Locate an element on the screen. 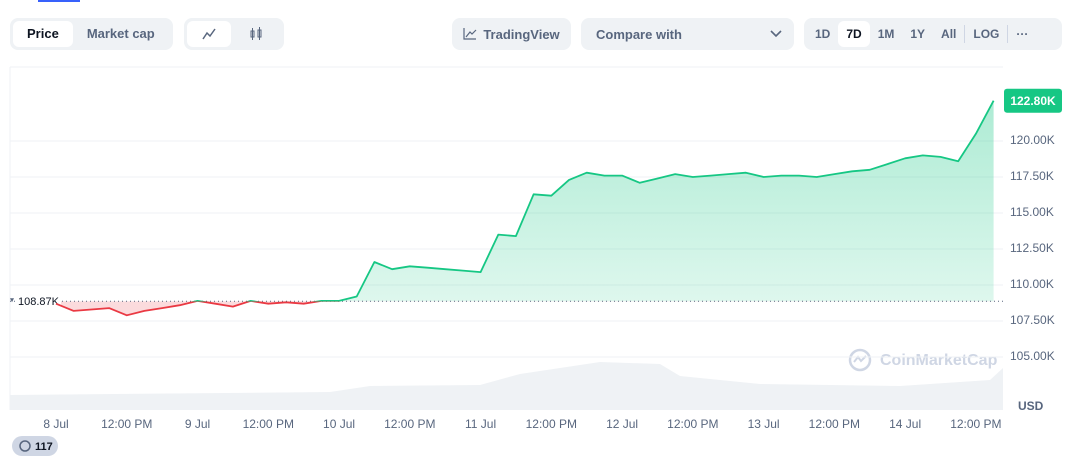 The image size is (1076, 457). candle-chart-button is located at coordinates (256, 34).